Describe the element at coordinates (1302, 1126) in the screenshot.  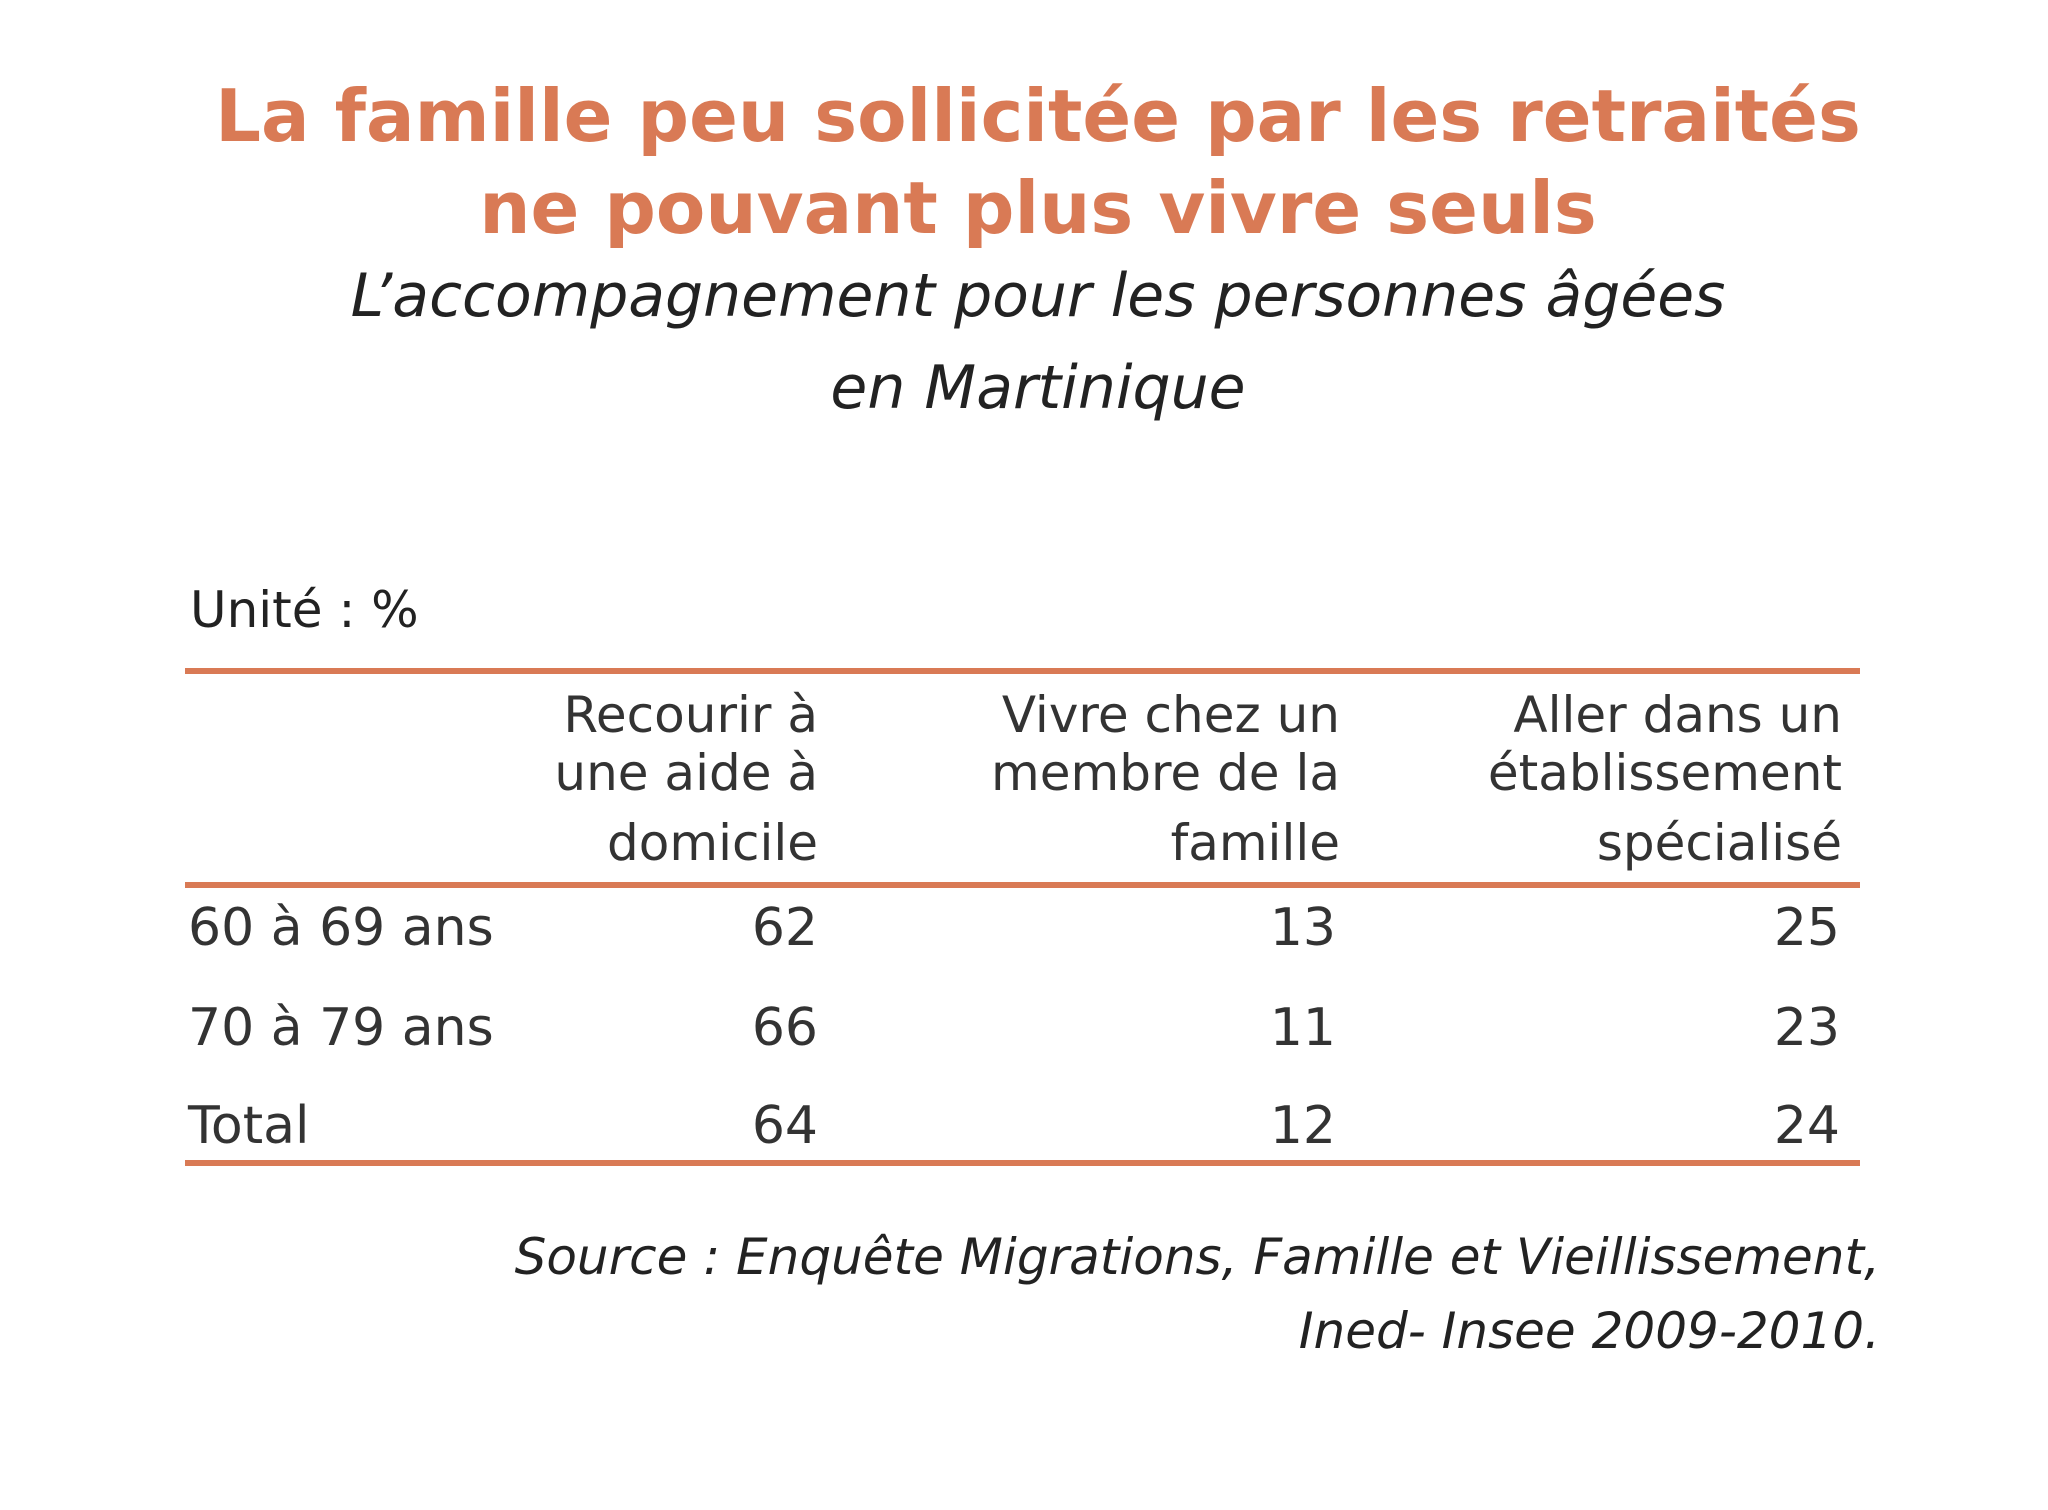
I see `cell-total-family-member: 12` at that location.